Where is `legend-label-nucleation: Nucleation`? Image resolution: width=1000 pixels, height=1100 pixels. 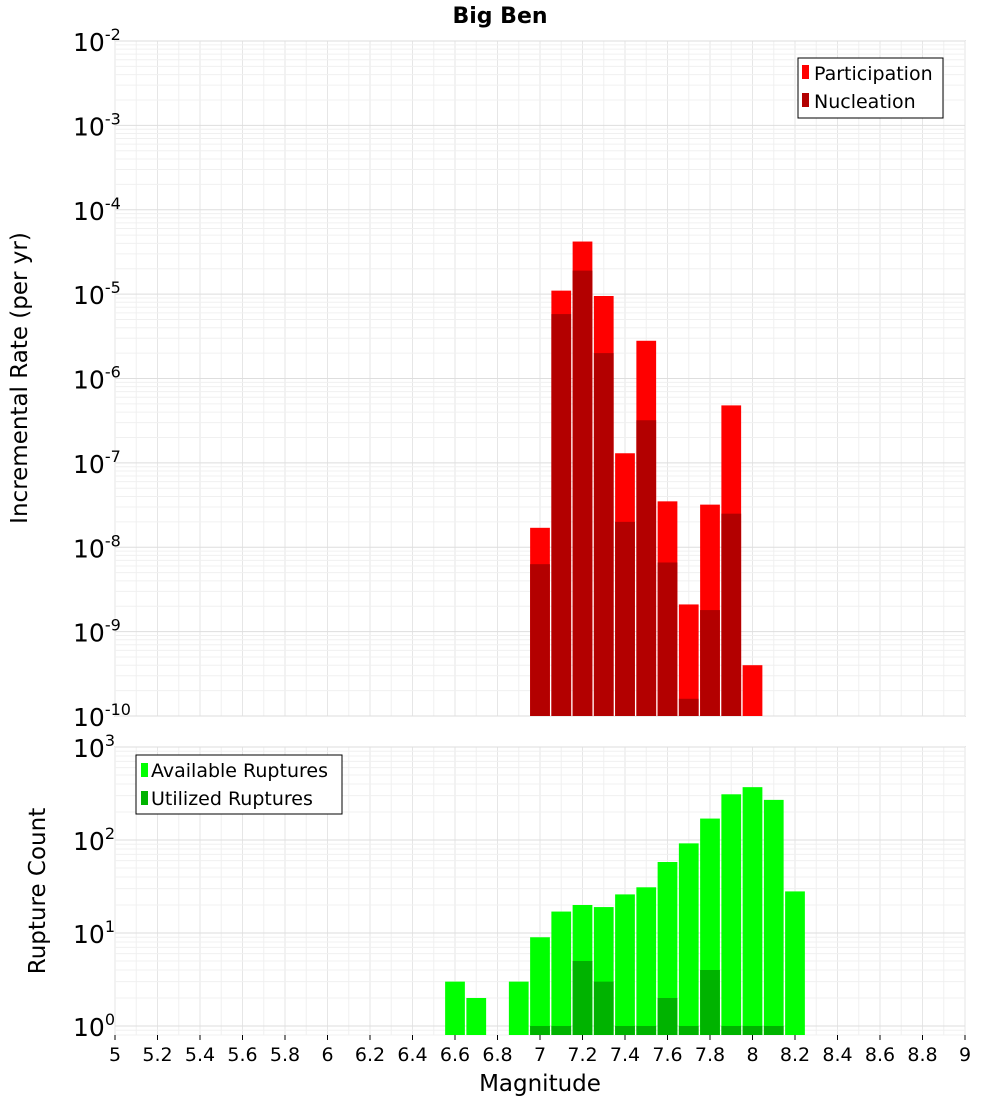 legend-label-nucleation: Nucleation is located at coordinates (865, 102).